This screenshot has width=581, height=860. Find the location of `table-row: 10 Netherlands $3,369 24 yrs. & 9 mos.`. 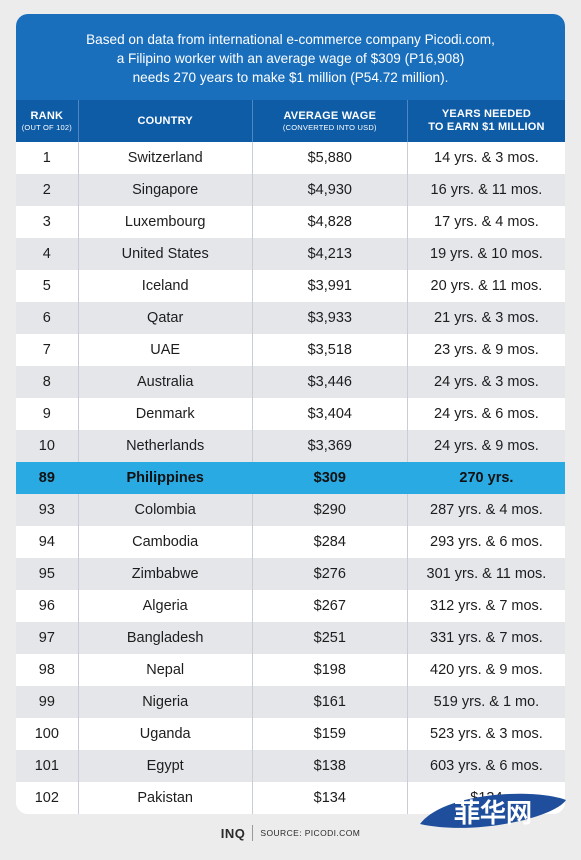

table-row: 10 Netherlands $3,369 24 yrs. & 9 mos. is located at coordinates (290, 446).